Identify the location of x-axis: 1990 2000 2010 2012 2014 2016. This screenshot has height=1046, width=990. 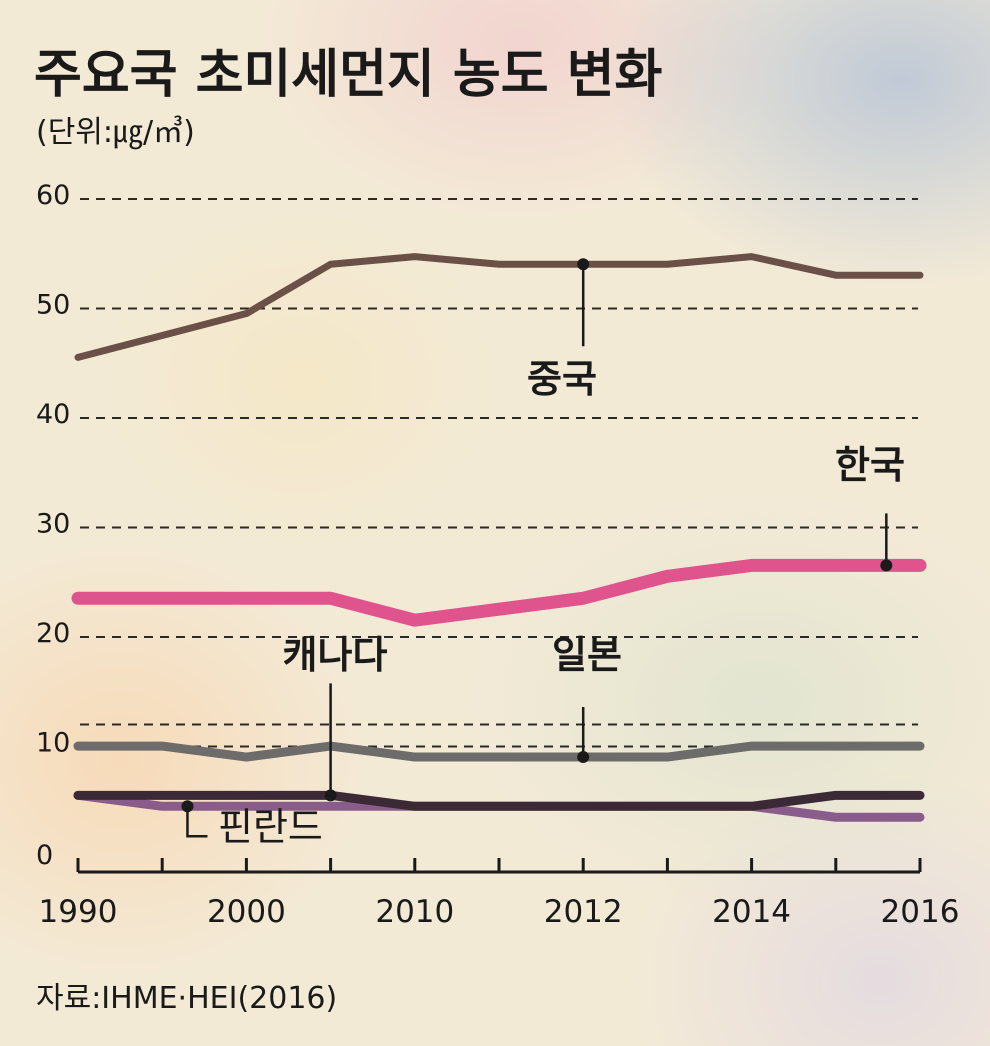
(499, 894).